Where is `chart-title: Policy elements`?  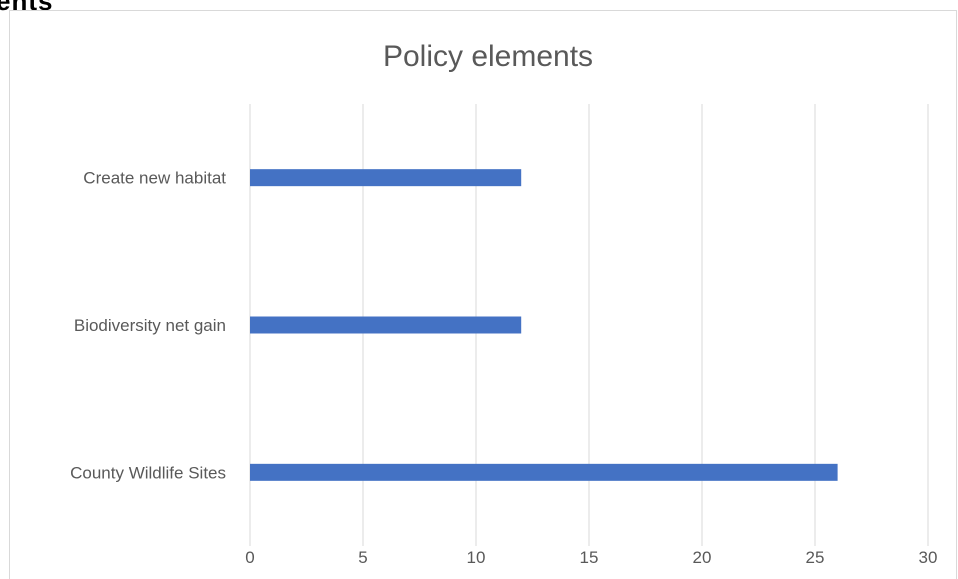
chart-title: Policy elements is located at coordinates (488, 56).